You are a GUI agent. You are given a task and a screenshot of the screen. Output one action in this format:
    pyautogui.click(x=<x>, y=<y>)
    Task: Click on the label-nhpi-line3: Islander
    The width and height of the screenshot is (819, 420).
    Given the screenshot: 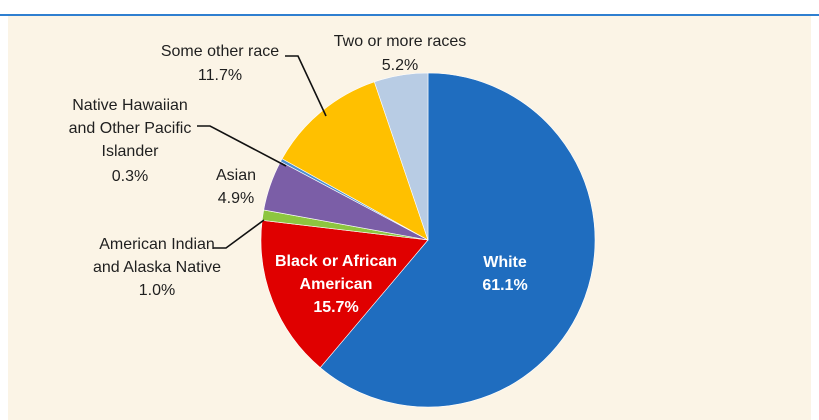 What is the action you would take?
    pyautogui.click(x=131, y=151)
    